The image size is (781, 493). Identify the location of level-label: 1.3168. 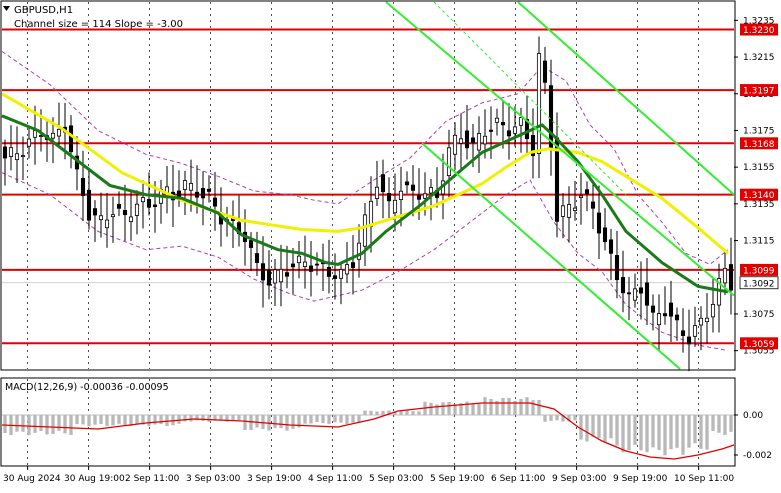
(759, 145).